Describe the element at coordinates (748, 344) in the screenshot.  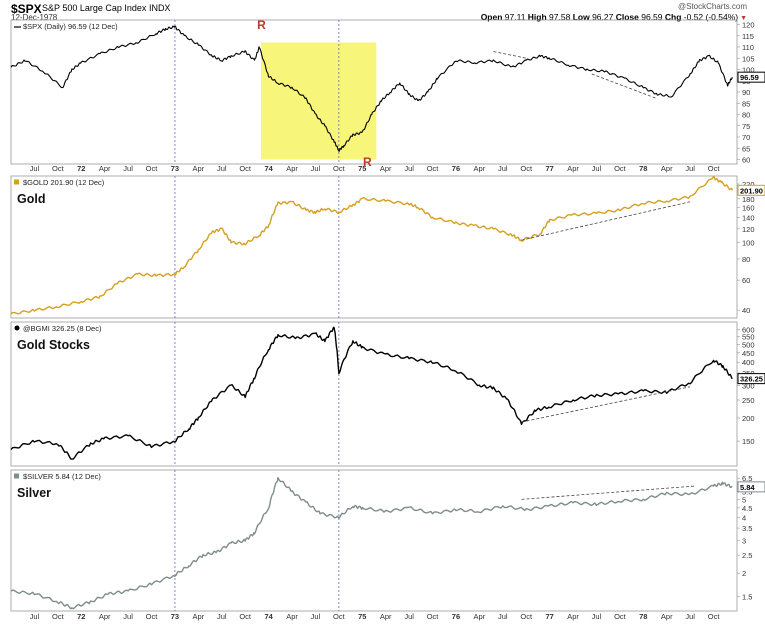
I see `y-tick-label: 500` at that location.